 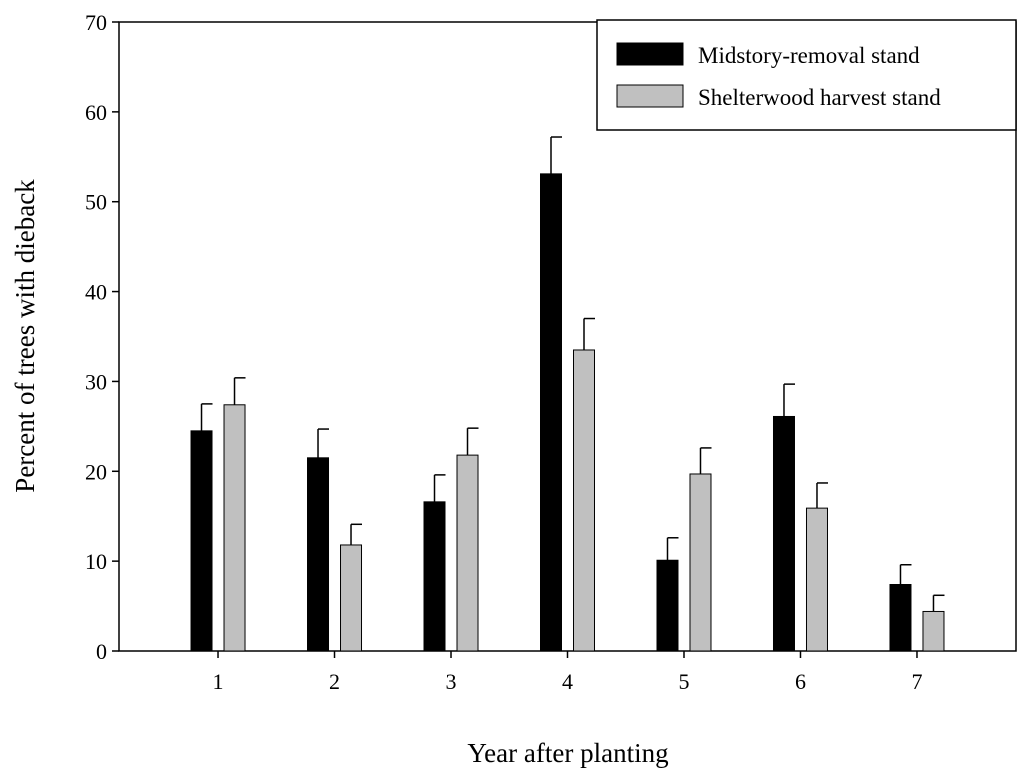 What do you see at coordinates (101, 651) in the screenshot?
I see `y-tick-label: 0` at bounding box center [101, 651].